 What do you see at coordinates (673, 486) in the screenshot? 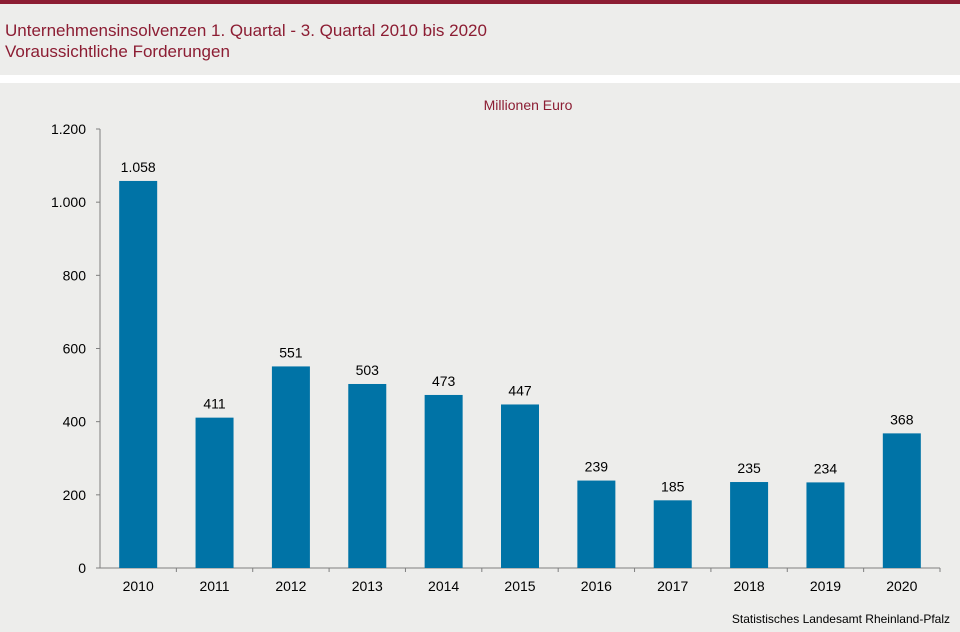
I see `data-label: 185` at bounding box center [673, 486].